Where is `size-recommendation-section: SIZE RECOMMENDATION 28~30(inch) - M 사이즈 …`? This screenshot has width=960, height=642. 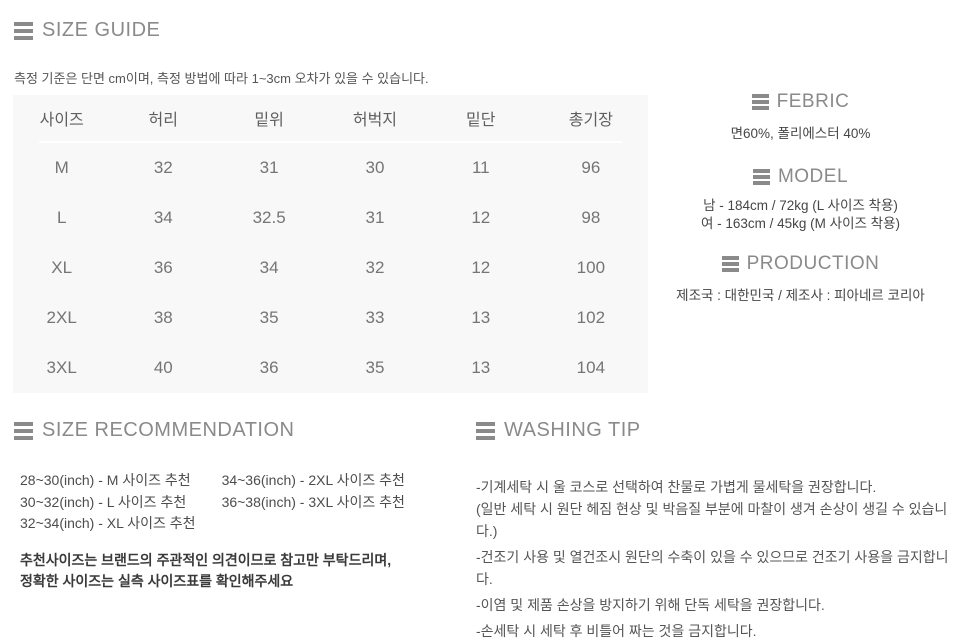
size-recommendation-section: SIZE RECOMMENDATION 28~30(inch) - M 사이즈 … is located at coordinates (209, 505).